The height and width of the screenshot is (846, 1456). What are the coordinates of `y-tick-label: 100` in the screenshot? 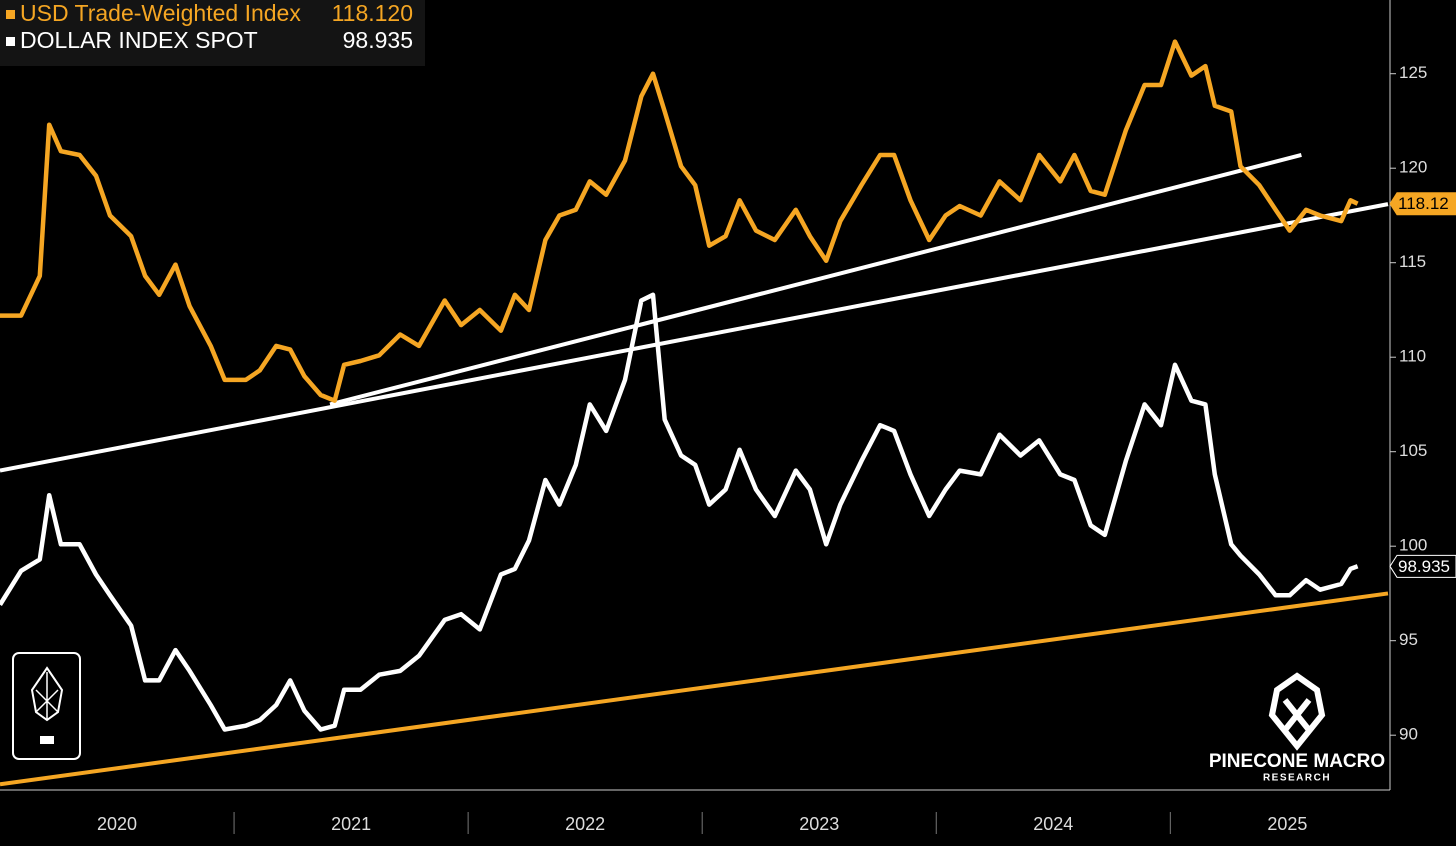 It's located at (1413, 545).